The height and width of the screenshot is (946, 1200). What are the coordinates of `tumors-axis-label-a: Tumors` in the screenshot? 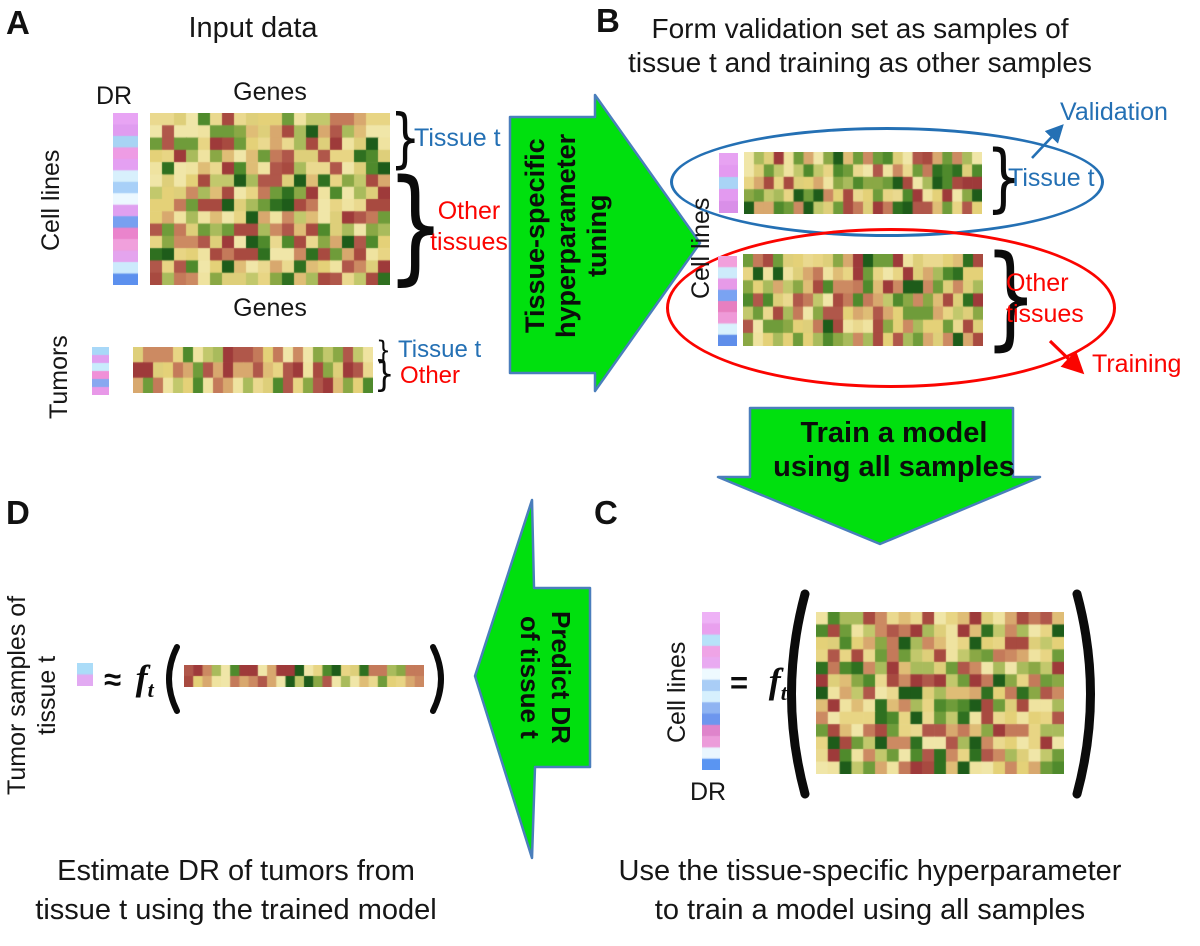 It's located at (59, 377).